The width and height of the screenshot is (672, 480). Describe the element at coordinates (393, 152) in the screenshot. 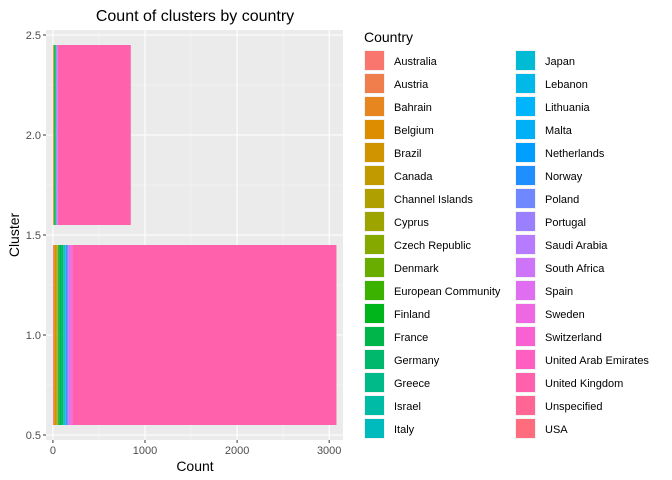

I see `legend-item: Brazil` at that location.